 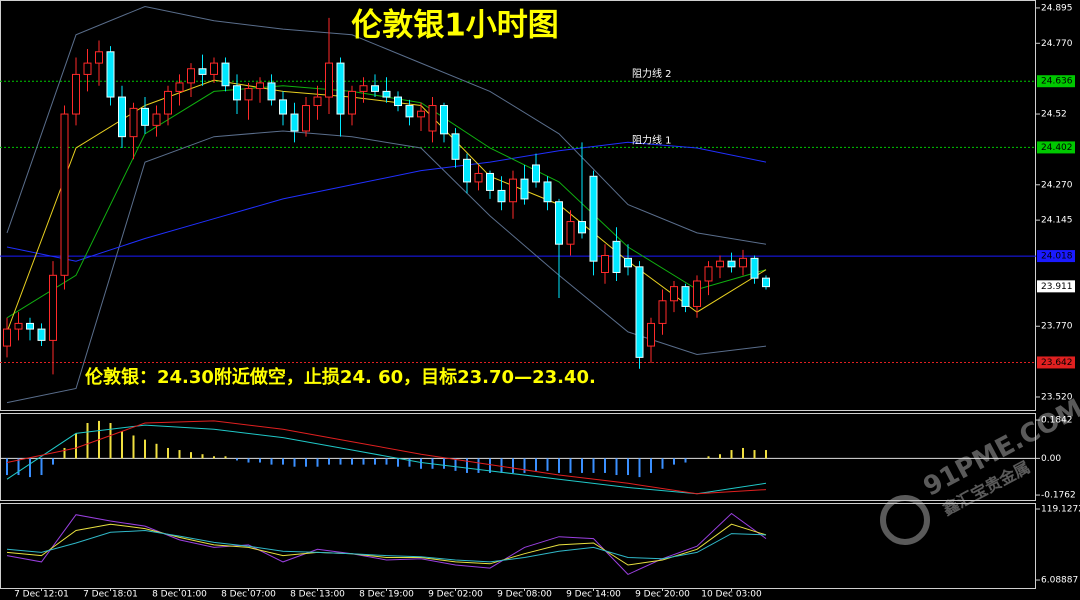 I want to click on y-tick-label: 23.770, so click(x=1057, y=327).